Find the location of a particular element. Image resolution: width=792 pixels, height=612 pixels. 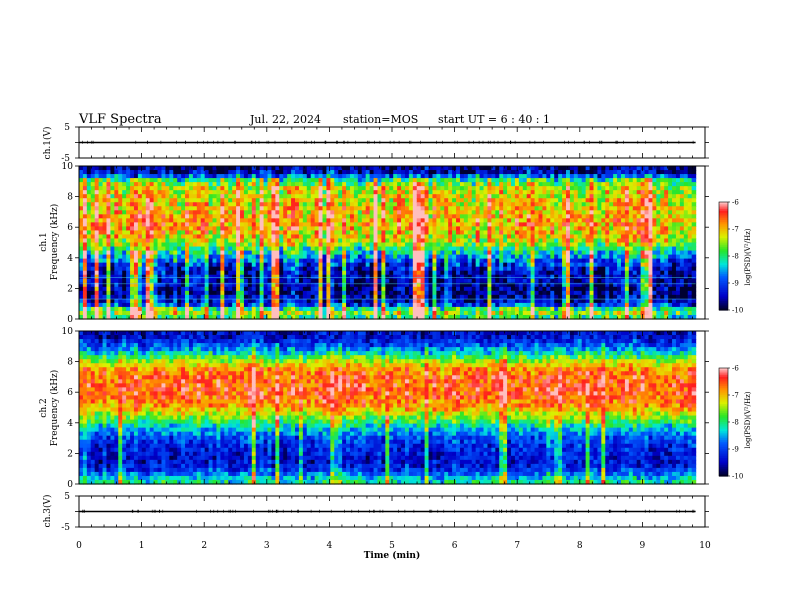

ch2-spec-ytick-6: 6 is located at coordinates (70, 393).